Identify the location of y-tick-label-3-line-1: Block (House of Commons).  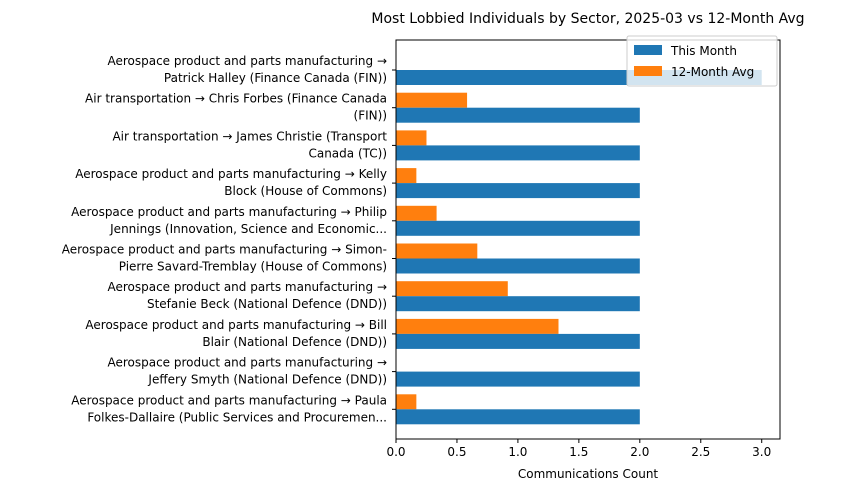
(305, 191).